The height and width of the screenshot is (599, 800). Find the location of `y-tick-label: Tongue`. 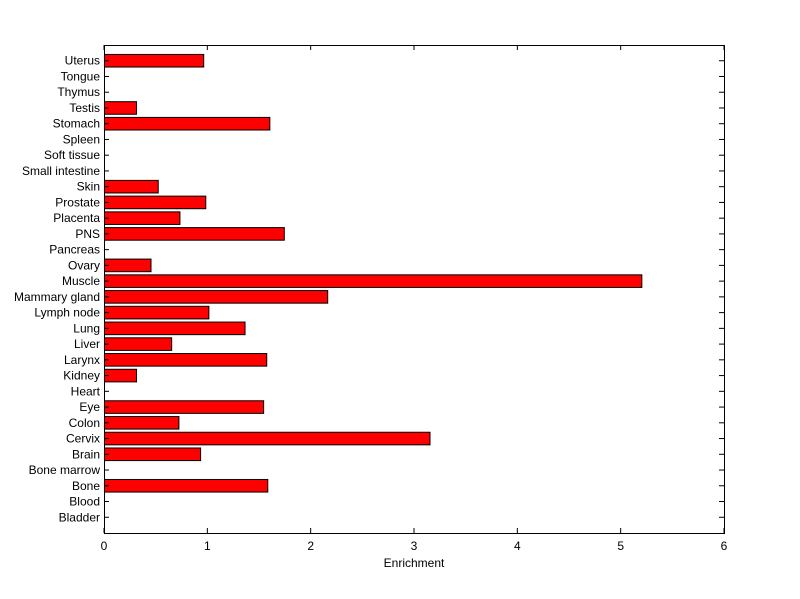

y-tick-label: Tongue is located at coordinates (81, 76).